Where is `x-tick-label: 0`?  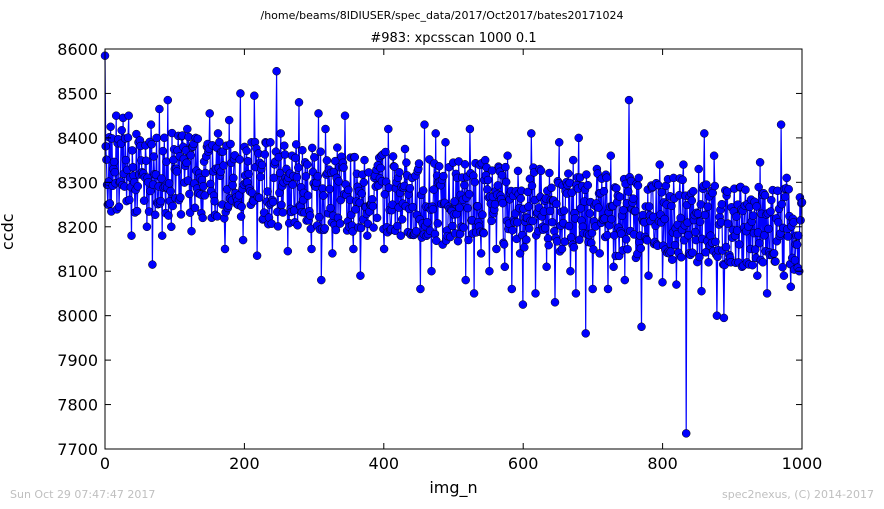 x-tick-label: 0 is located at coordinates (105, 463).